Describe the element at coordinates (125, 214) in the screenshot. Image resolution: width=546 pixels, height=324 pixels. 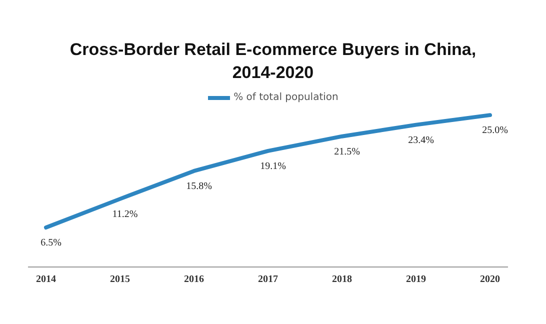
I see `data-label: 11.2%` at that location.